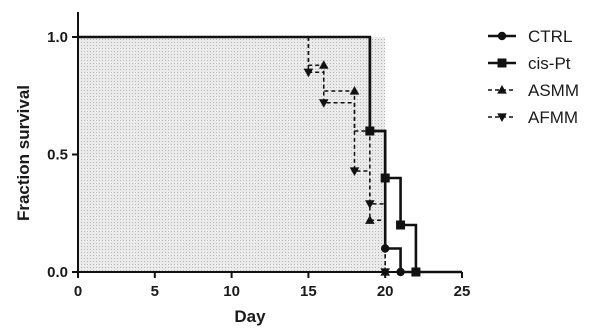 The height and width of the screenshot is (329, 597). Describe the element at coordinates (553, 90) in the screenshot. I see `legend-label-asmm: ASMM` at that location.